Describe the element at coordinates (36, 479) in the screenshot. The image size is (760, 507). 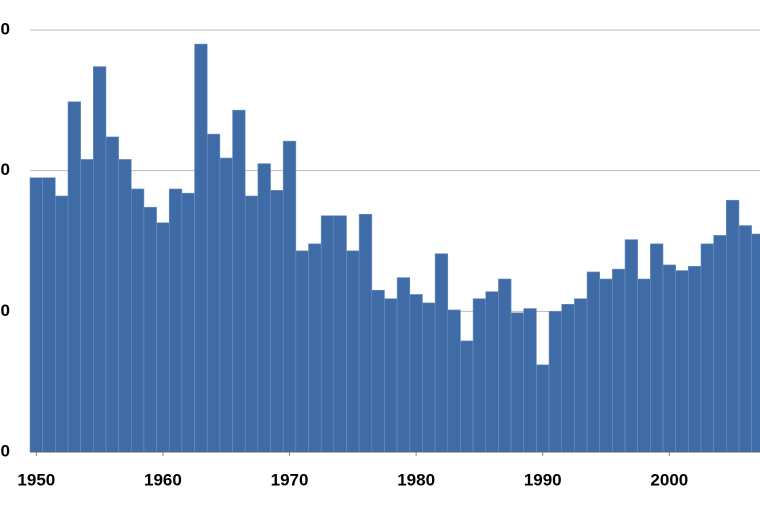
I see `x-tick-label: 1950` at that location.